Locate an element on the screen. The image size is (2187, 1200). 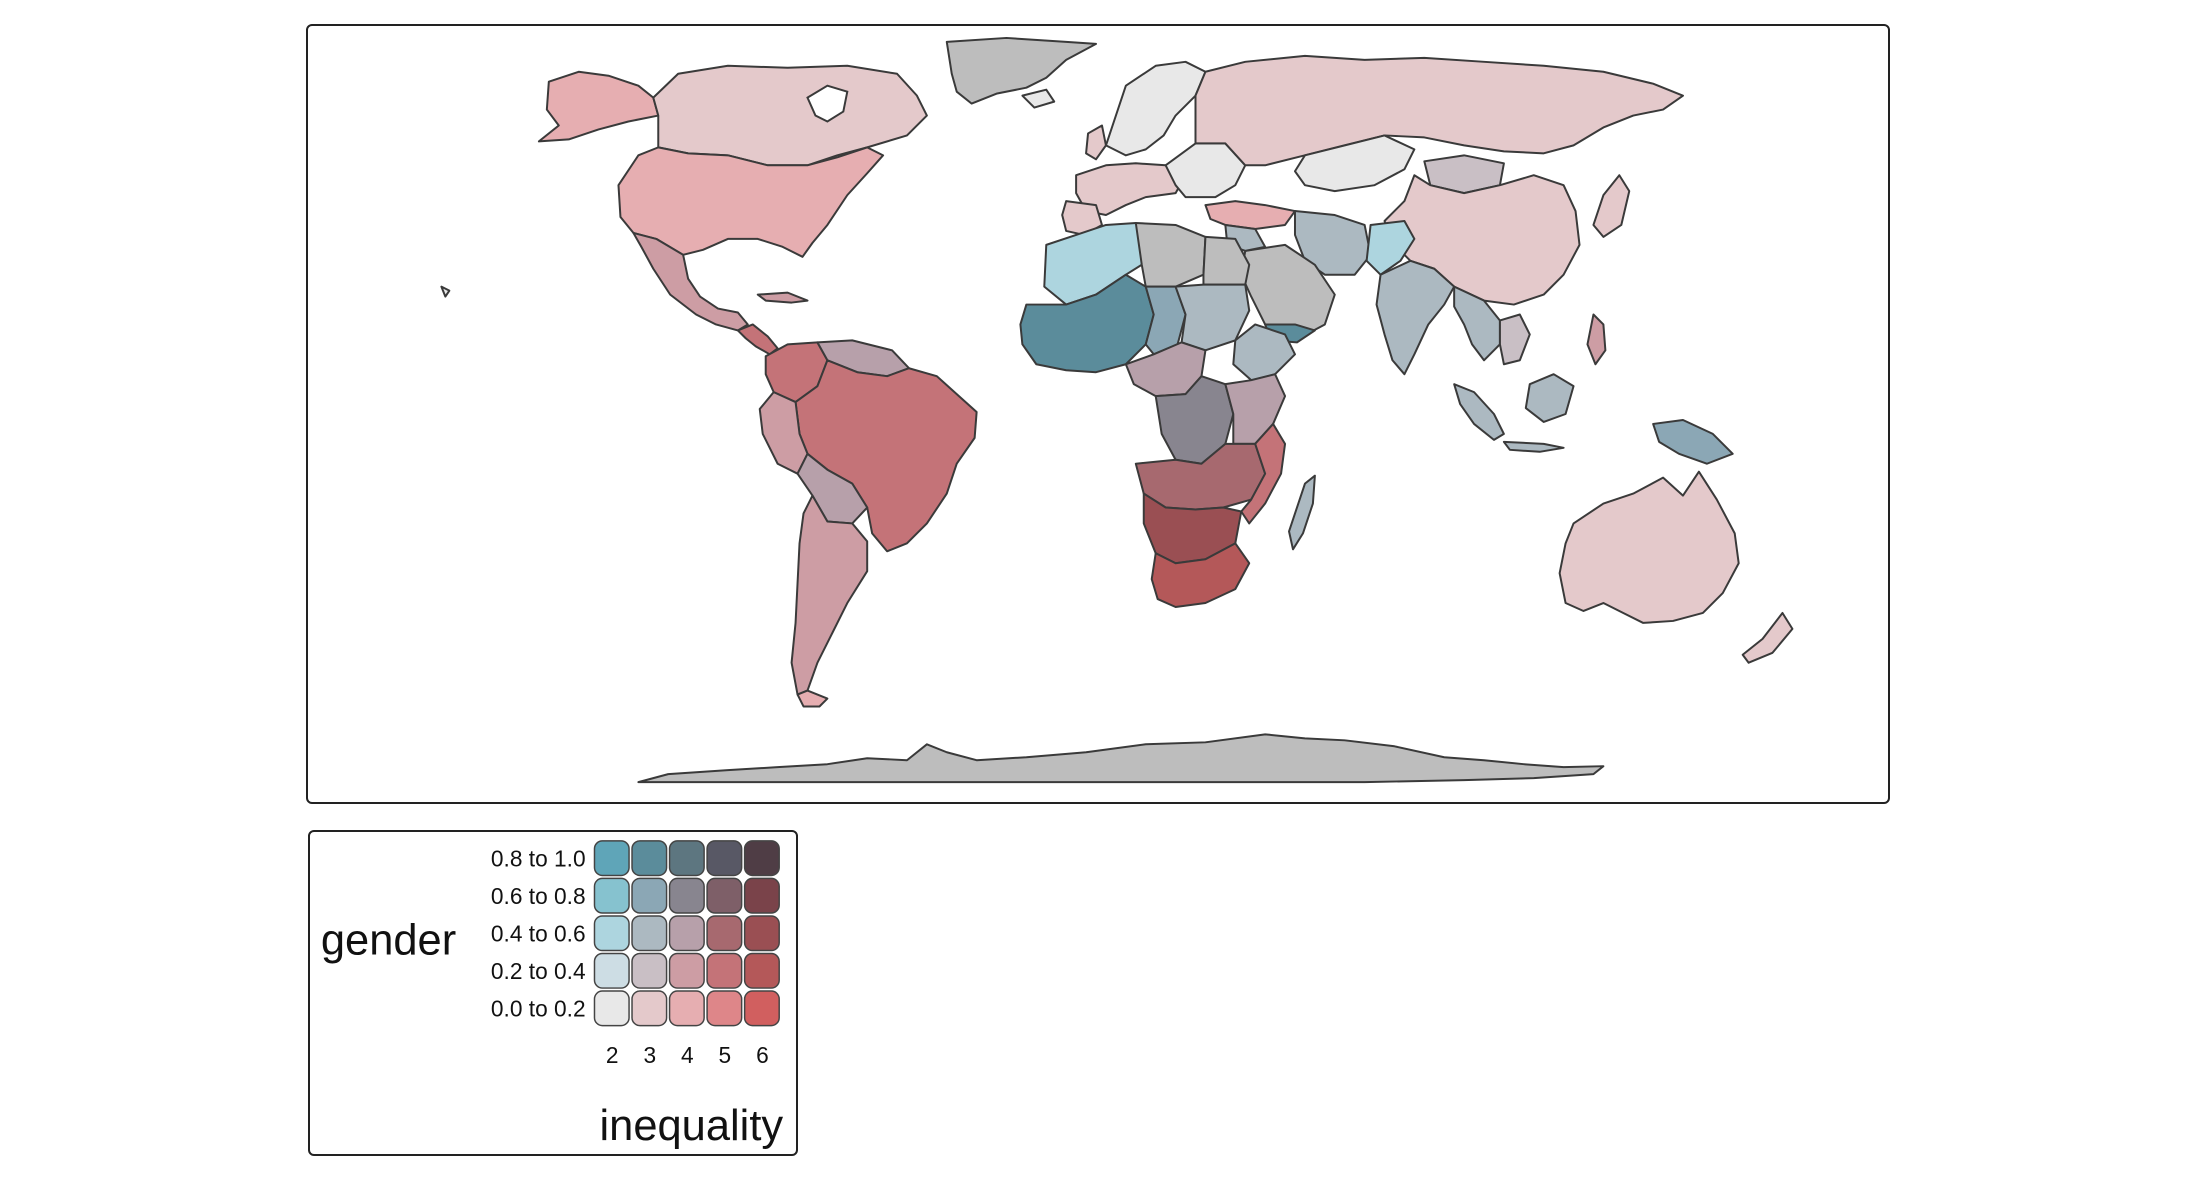
legend-x-label: 4 is located at coordinates (687, 1055).